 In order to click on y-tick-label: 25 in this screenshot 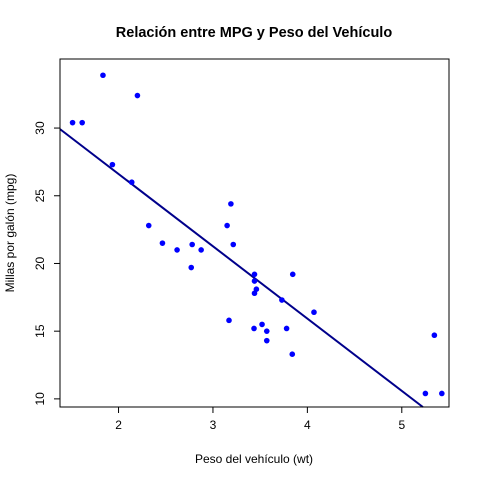, I will do `click(40, 196)`.